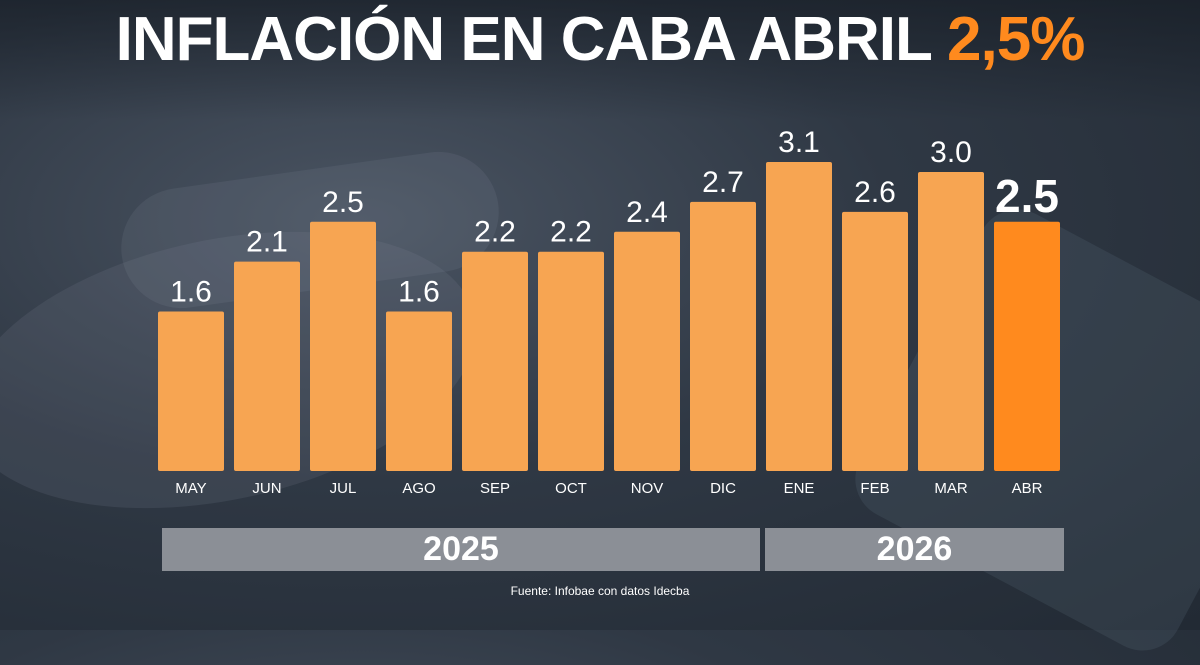 The width and height of the screenshot is (1200, 665). I want to click on bar-nov, so click(647, 351).